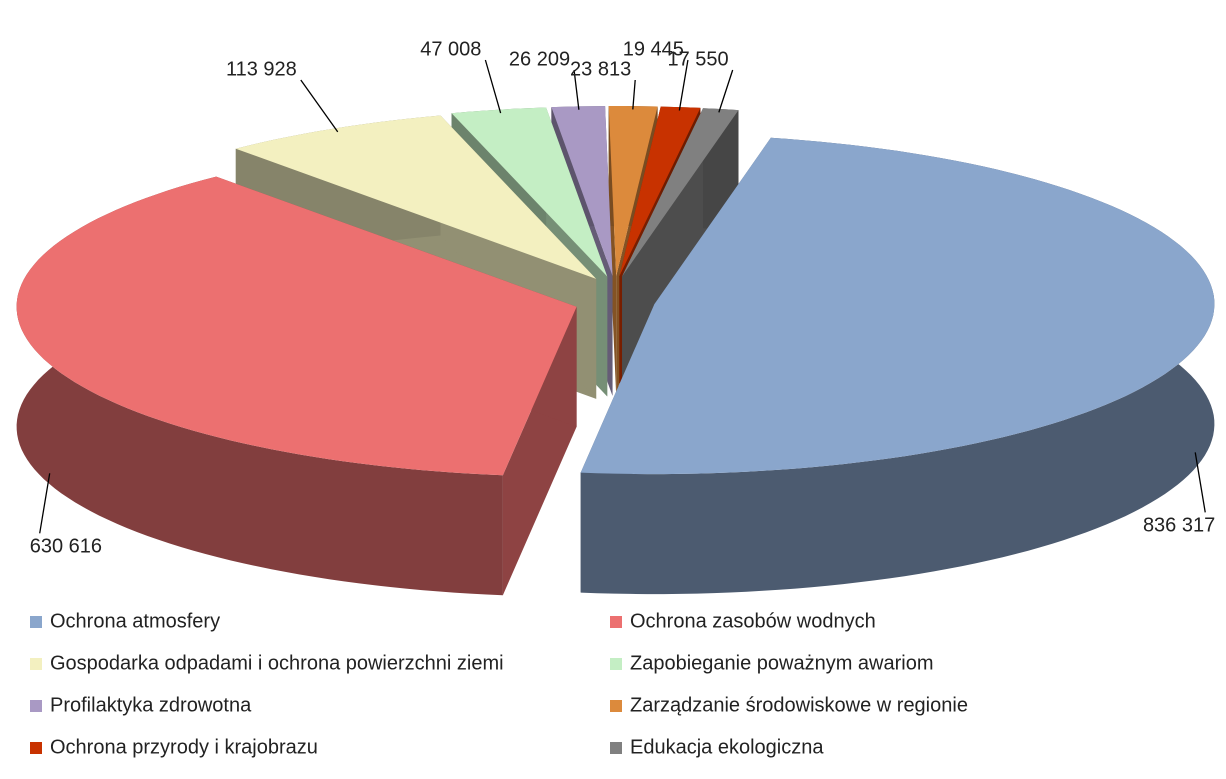  Describe the element at coordinates (135, 621) in the screenshot. I see `legend-label: Ochrona atmosfery` at that location.